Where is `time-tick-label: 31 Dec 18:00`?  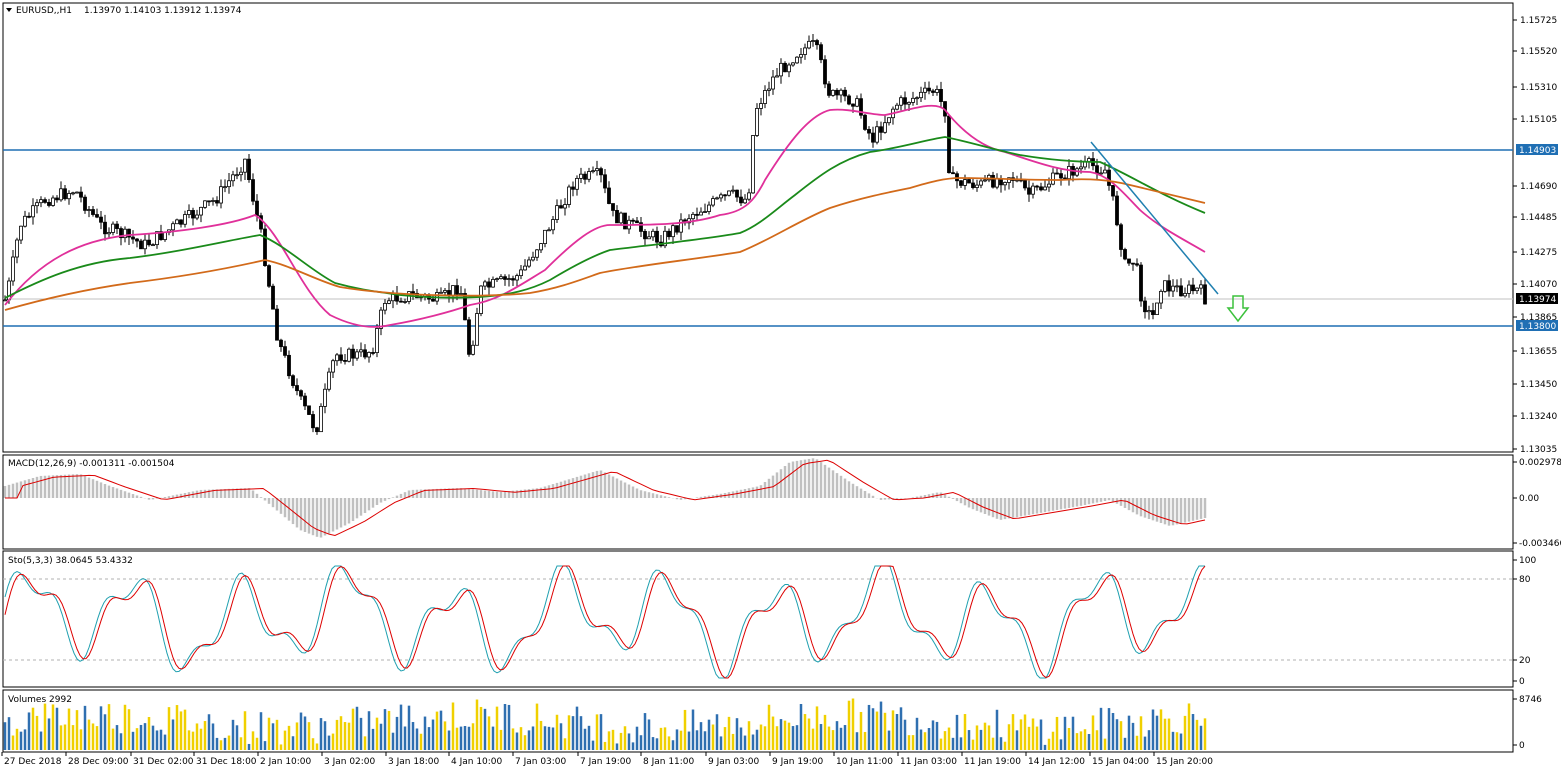
time-tick-label: 31 Dec 18:00 is located at coordinates (226, 762).